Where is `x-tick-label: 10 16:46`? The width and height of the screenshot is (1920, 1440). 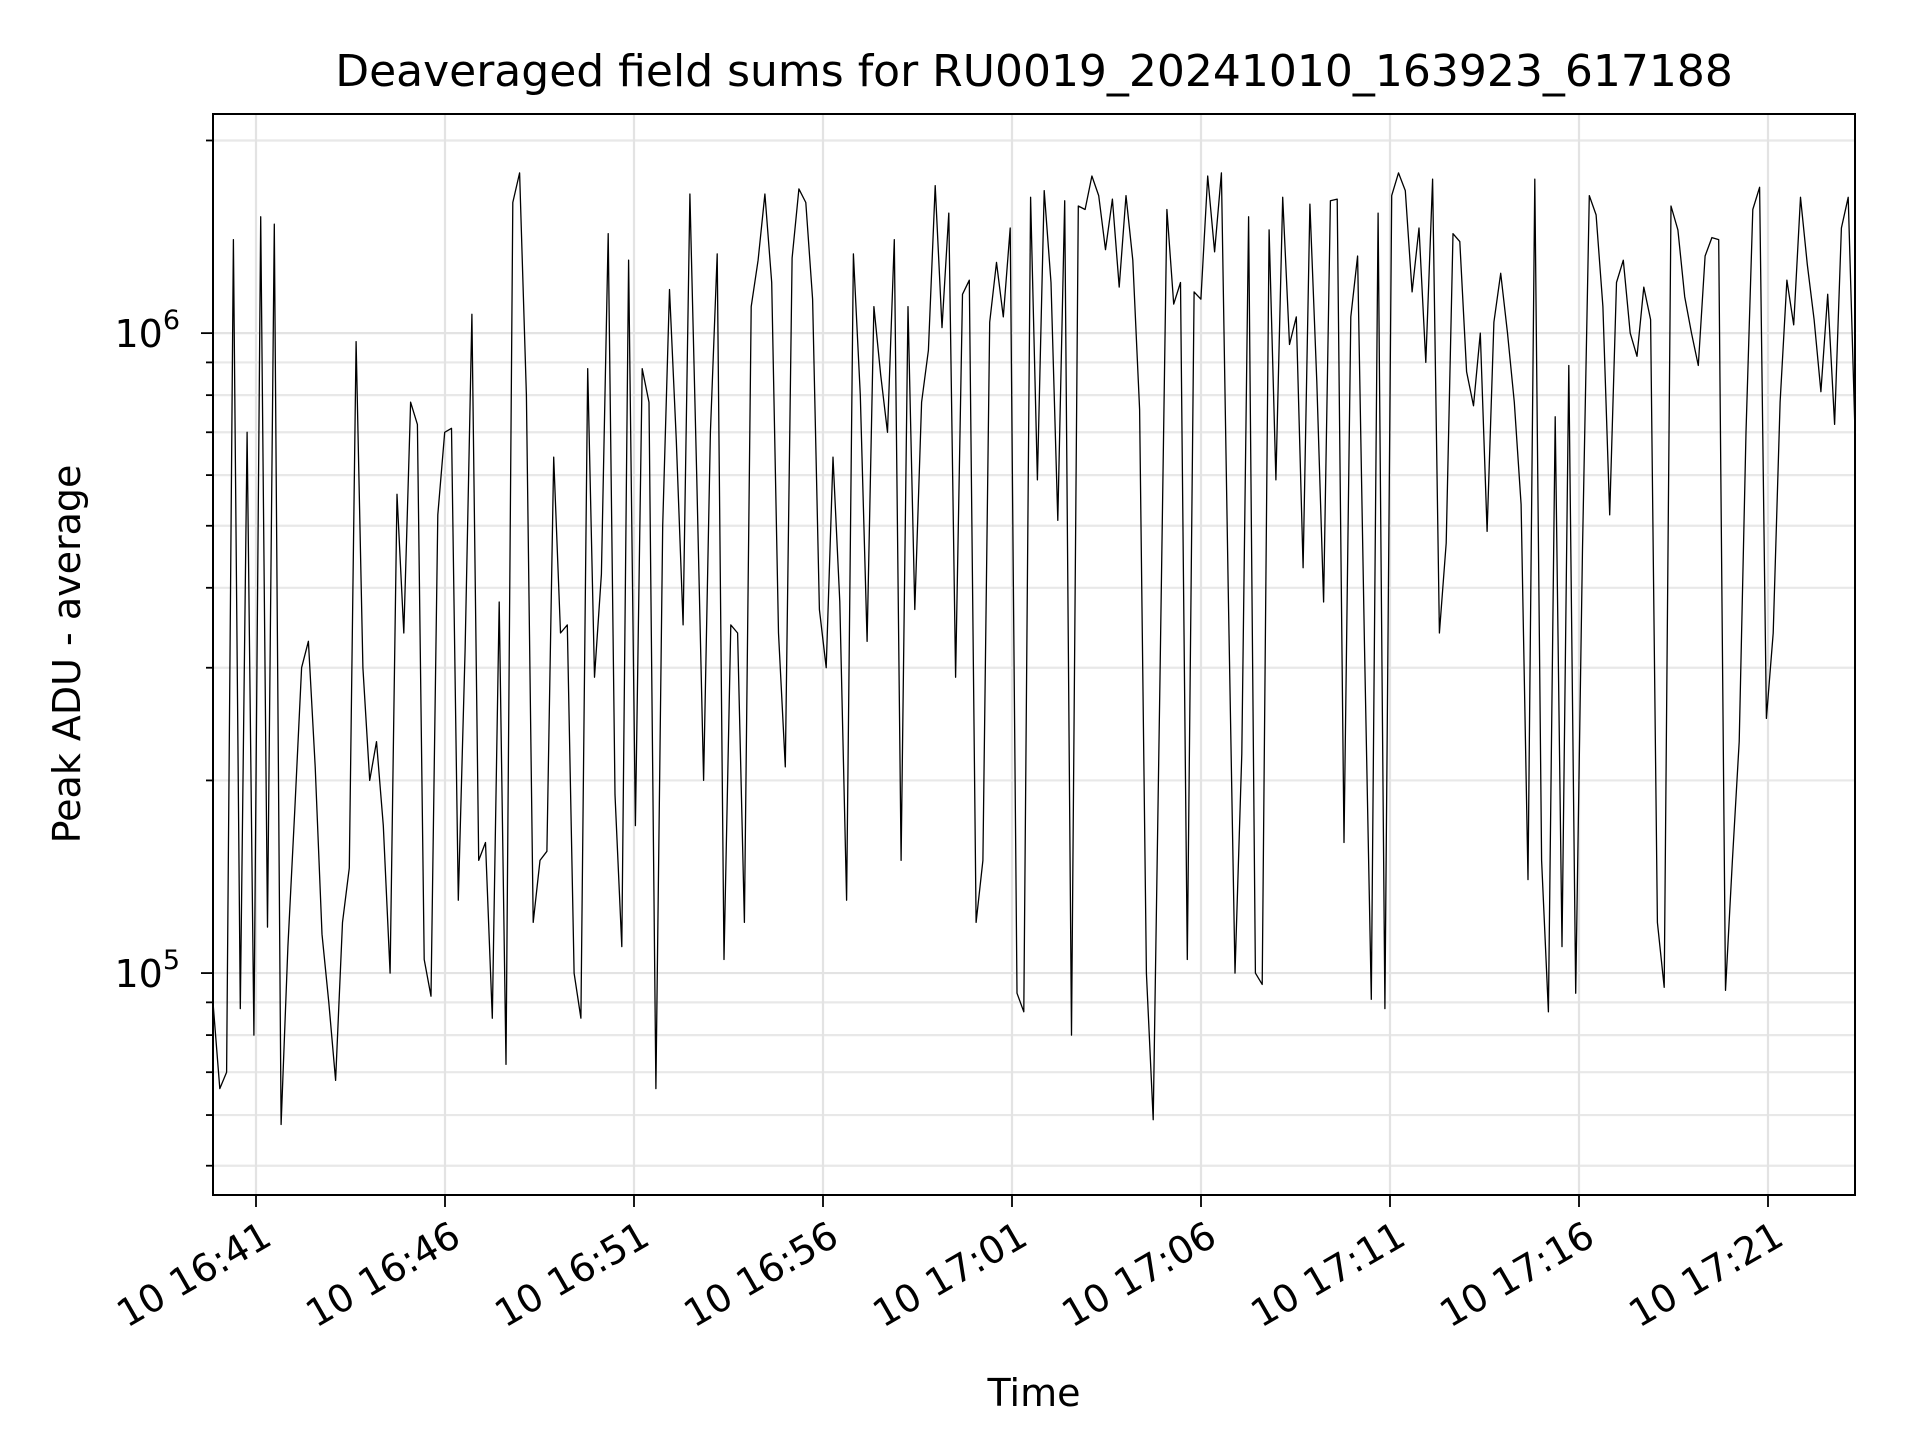
x-tick-label: 10 16:46 is located at coordinates (382, 1274).